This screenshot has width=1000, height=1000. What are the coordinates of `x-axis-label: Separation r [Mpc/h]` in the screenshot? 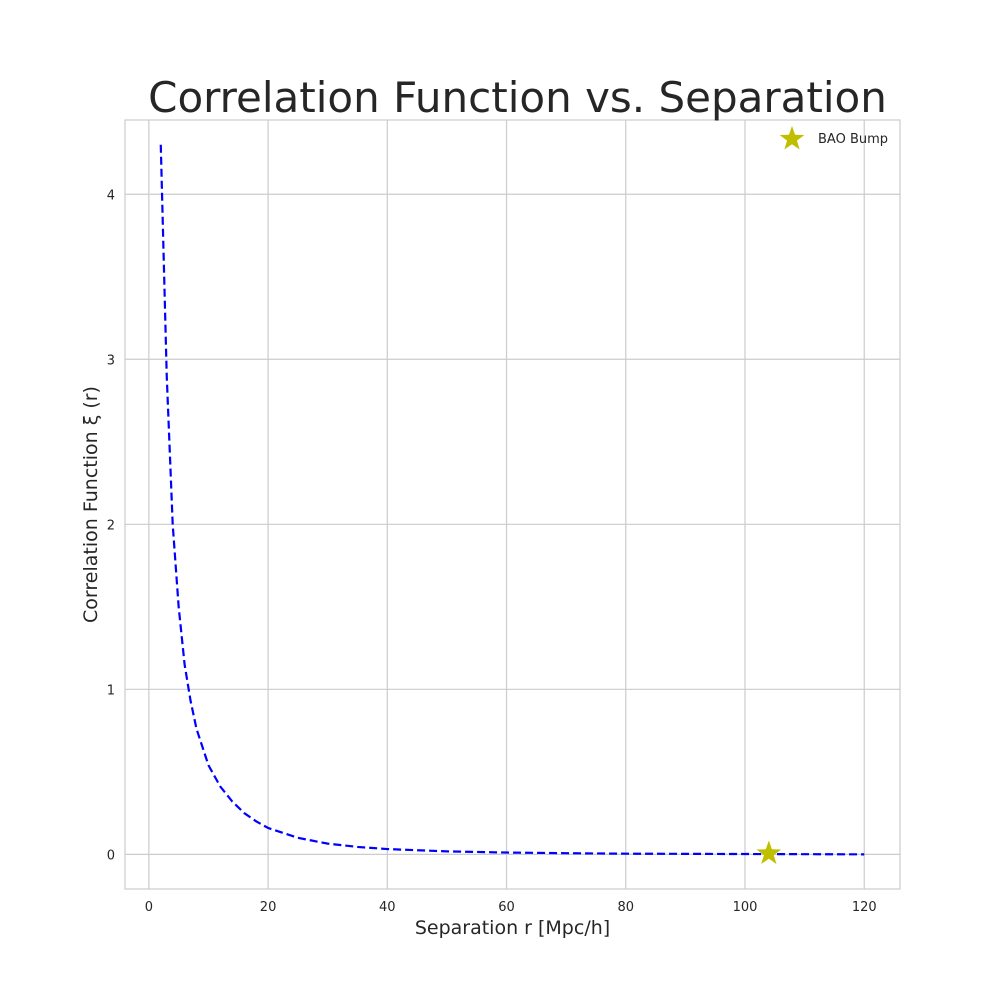 It's located at (512, 928).